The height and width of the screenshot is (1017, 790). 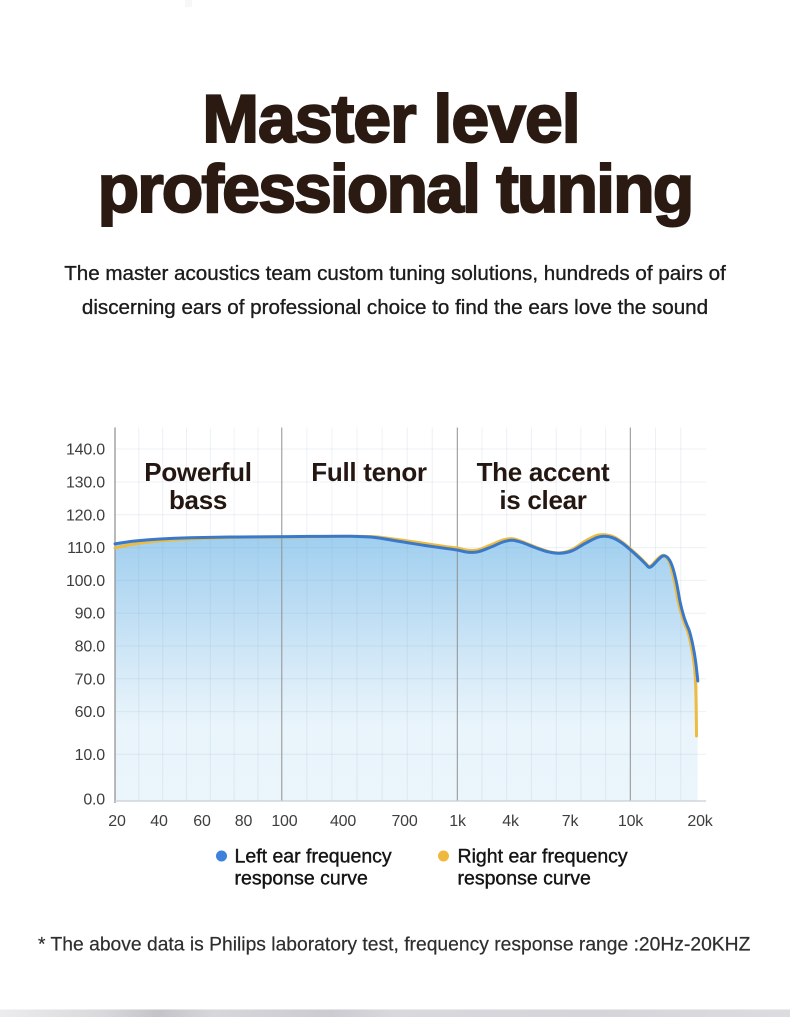 What do you see at coordinates (313, 857) in the screenshot?
I see `svg-text: Left ear frequency` at bounding box center [313, 857].